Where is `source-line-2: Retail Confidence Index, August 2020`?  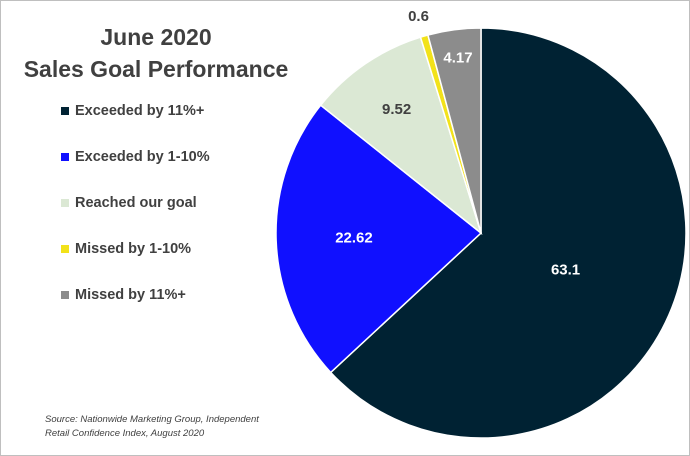 source-line-2: Retail Confidence Index, August 2020 is located at coordinates (125, 433).